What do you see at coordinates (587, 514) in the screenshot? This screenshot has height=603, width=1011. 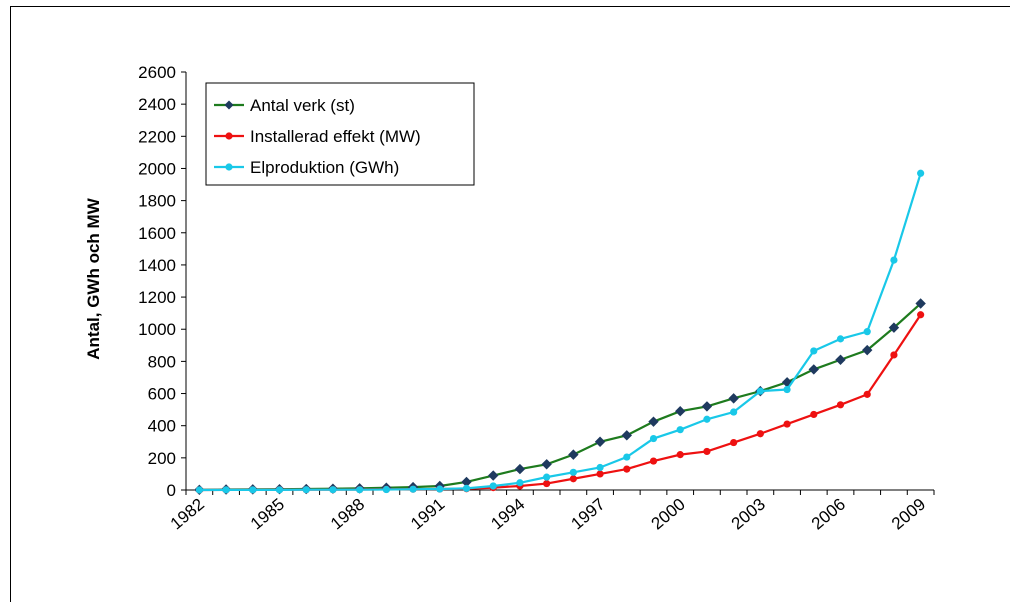 I see `x-tick-label: 1997` at bounding box center [587, 514].